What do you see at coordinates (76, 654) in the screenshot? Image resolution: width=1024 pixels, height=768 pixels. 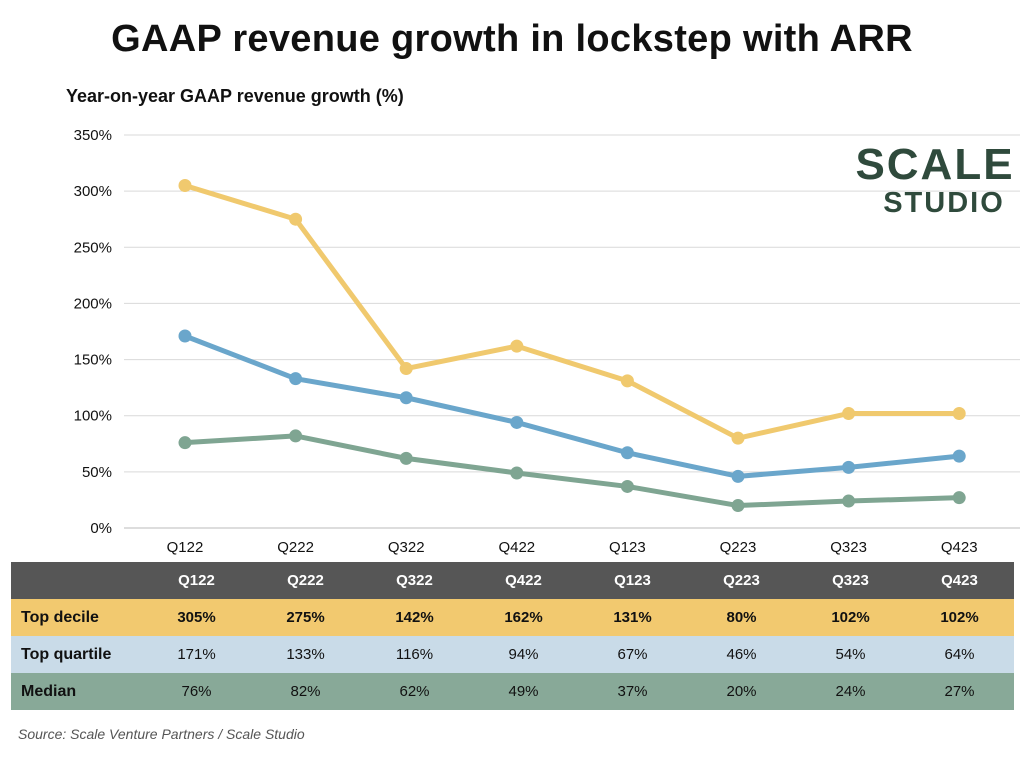 I see `row-label: Top quartile` at bounding box center [76, 654].